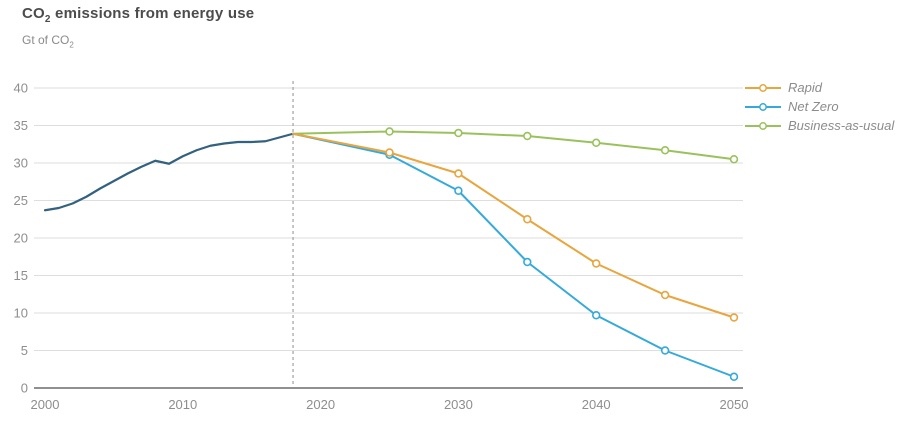  I want to click on series-marker-business-as-usual-2030, so click(458, 133).